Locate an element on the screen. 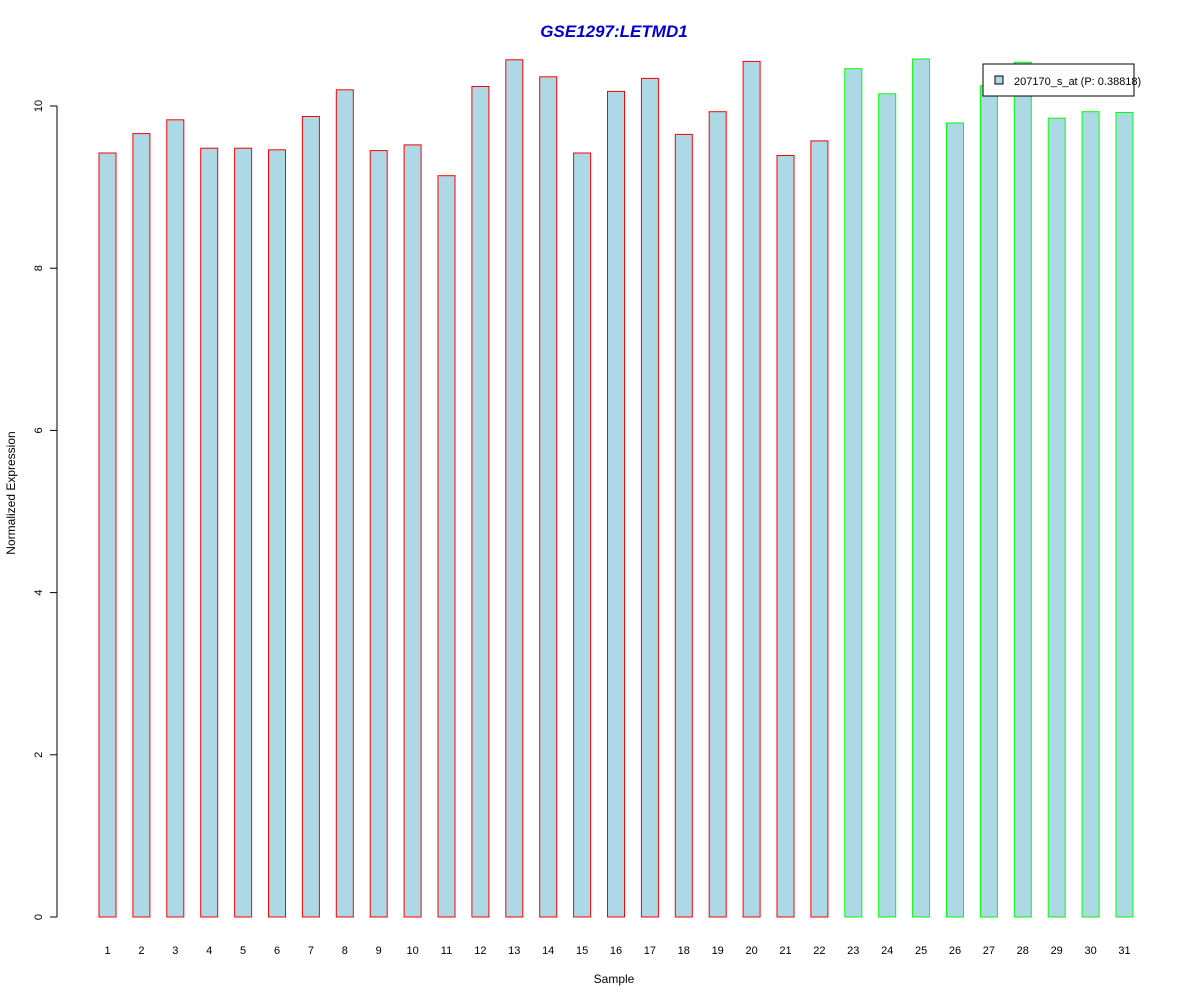 This screenshot has width=1200, height=1000. x-tick-label: 28 is located at coordinates (1023, 951).